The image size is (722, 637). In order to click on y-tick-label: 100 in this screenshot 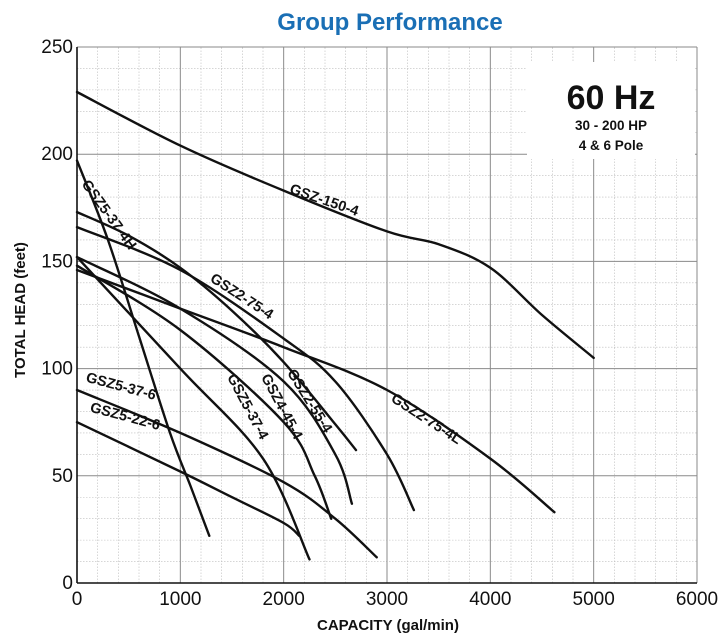, I will do `click(57, 369)`.